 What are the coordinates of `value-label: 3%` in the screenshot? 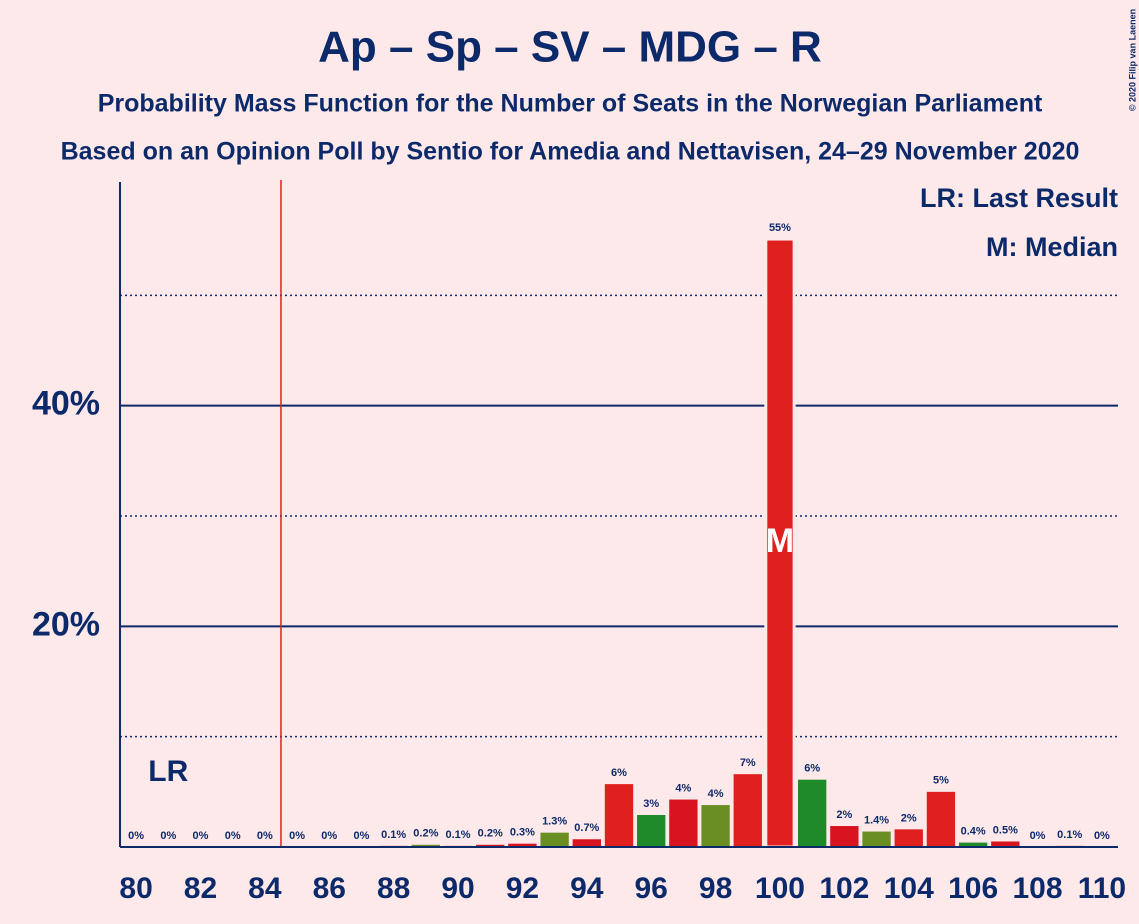 It's located at (651, 804).